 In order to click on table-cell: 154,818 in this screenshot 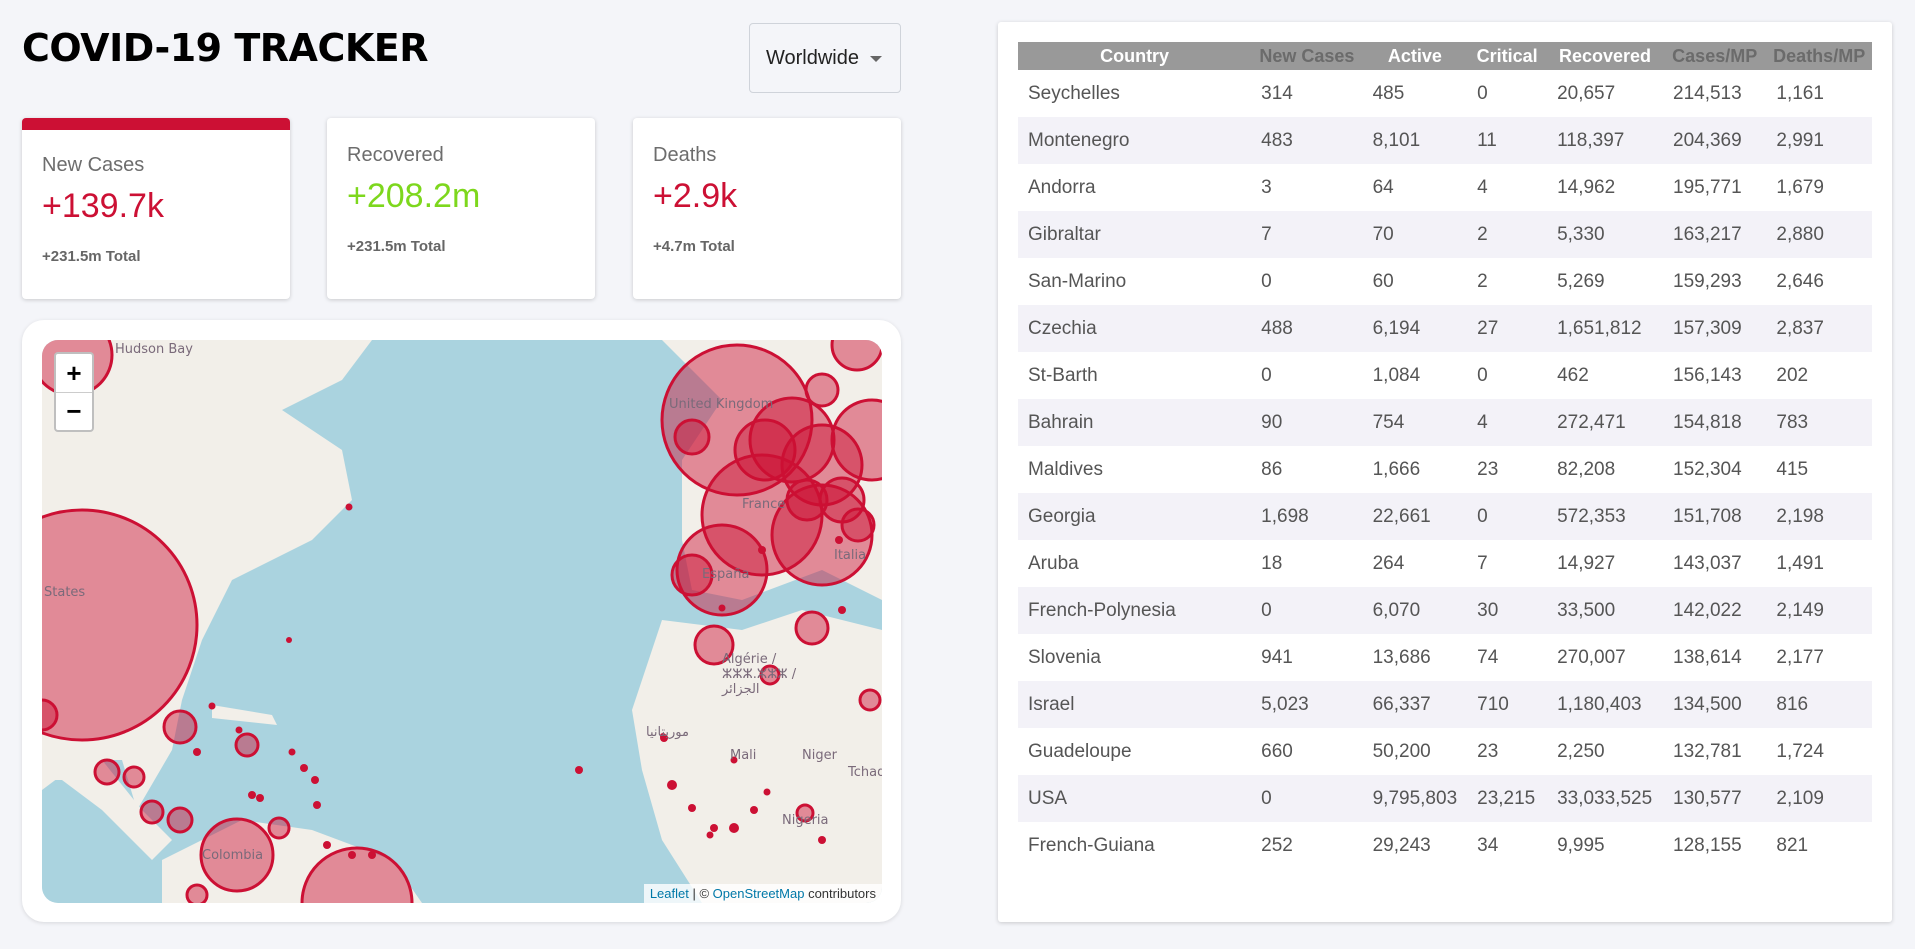, I will do `click(1715, 422)`.